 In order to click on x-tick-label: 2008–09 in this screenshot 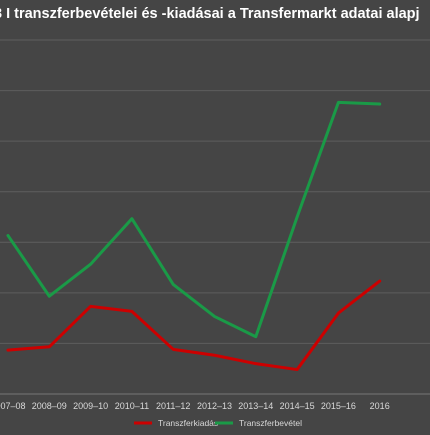, I will do `click(49, 406)`.